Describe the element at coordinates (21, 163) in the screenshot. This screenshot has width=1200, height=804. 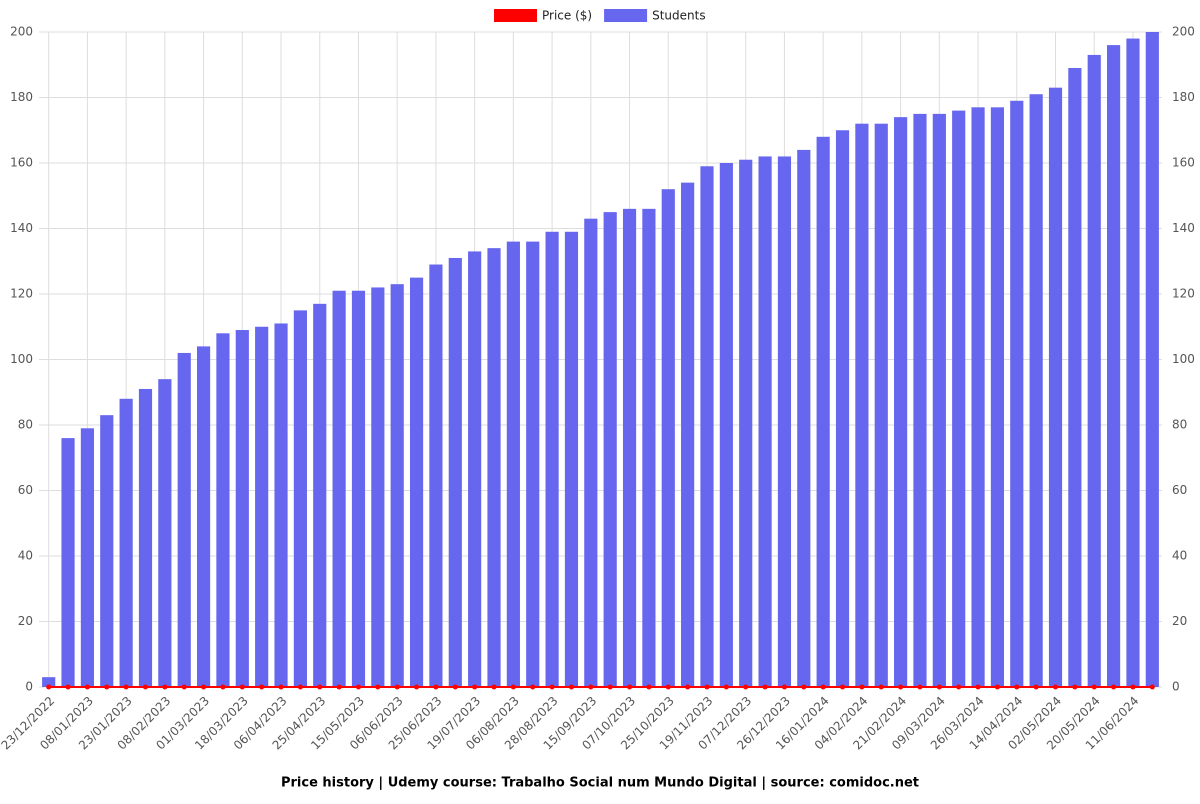
I see `y-tick-label: 160` at that location.